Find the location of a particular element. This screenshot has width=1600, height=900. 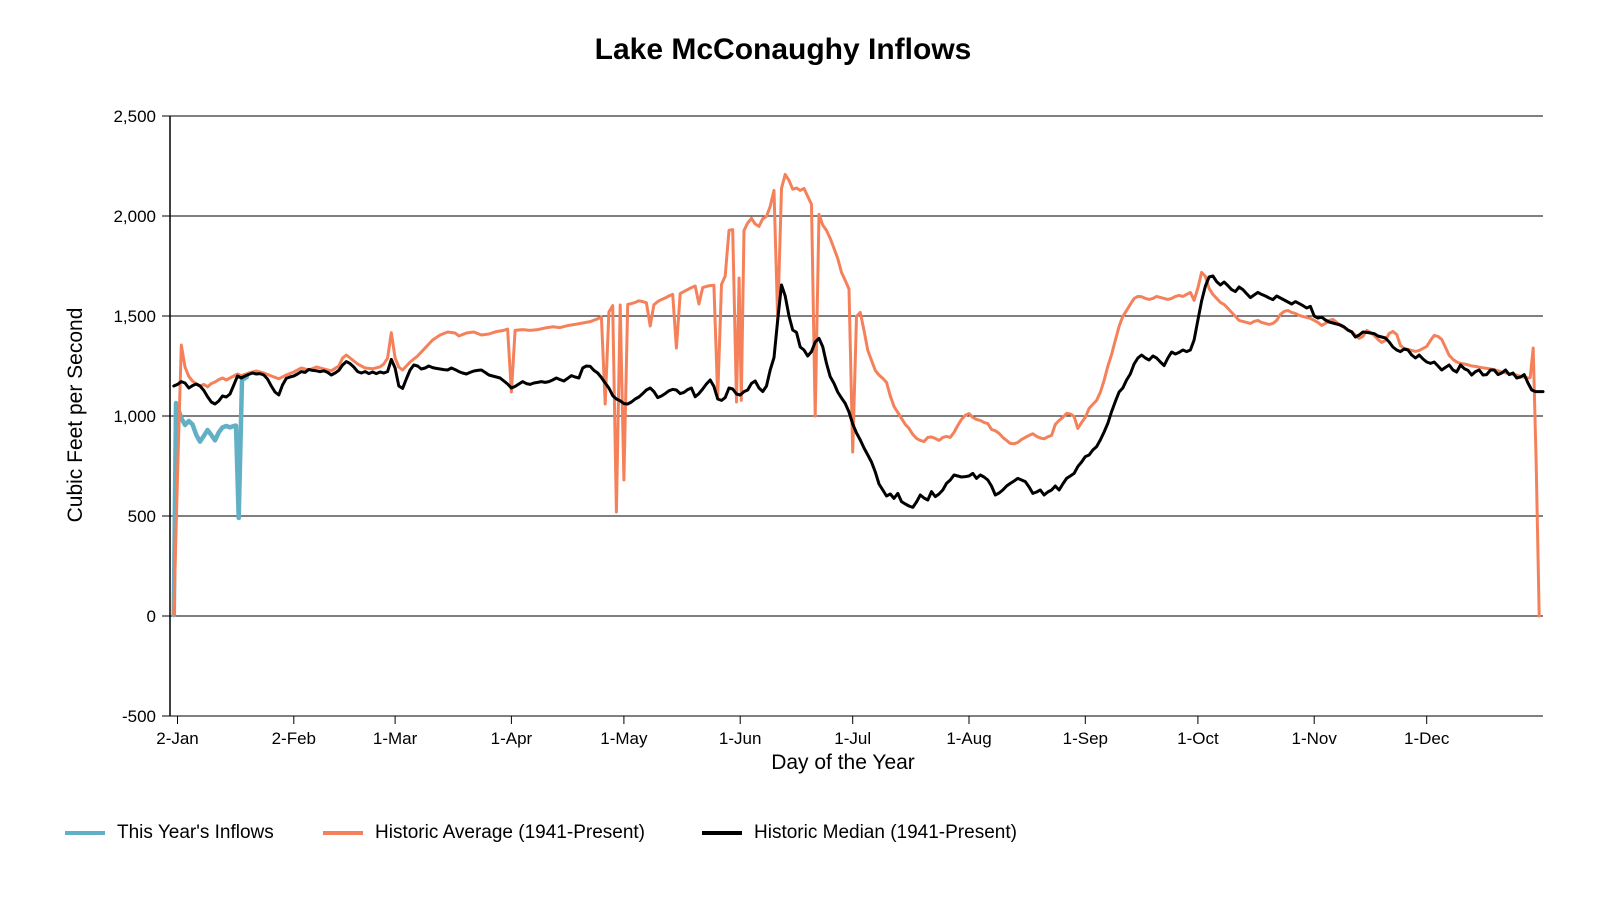

legend-swatch-historic-average is located at coordinates (343, 833).